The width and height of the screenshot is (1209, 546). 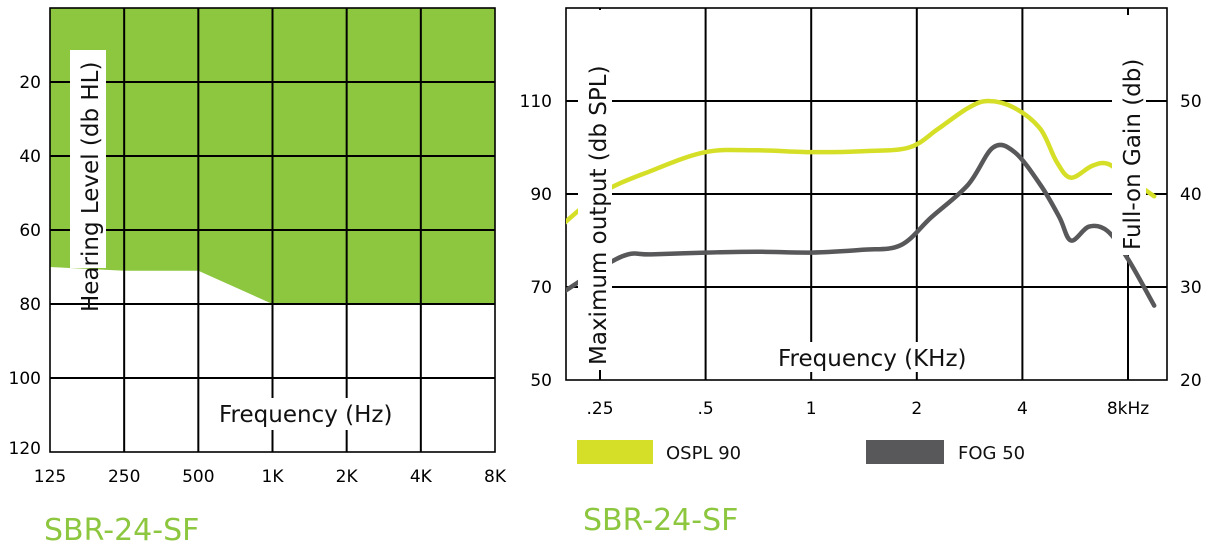 What do you see at coordinates (1191, 288) in the screenshot?
I see `output-right-y-tick-label: 30` at bounding box center [1191, 288].